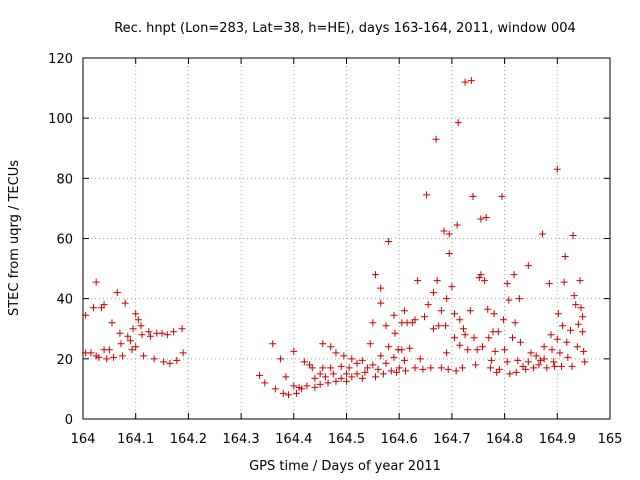  What do you see at coordinates (64, 300) in the screenshot?
I see `y-tick-label: 40` at bounding box center [64, 300].